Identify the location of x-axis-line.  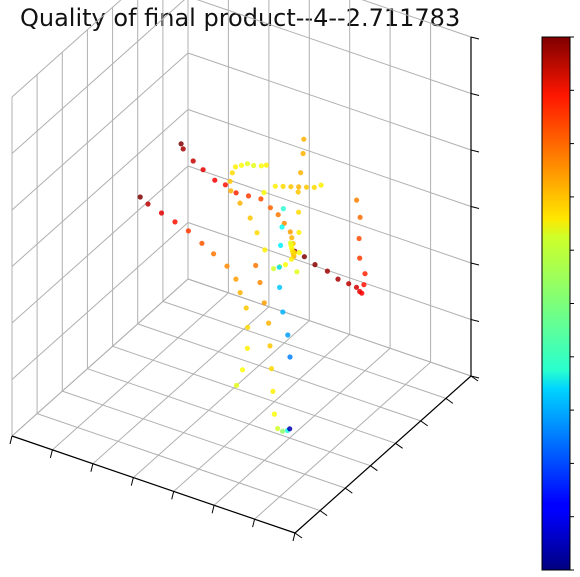
(153, 484).